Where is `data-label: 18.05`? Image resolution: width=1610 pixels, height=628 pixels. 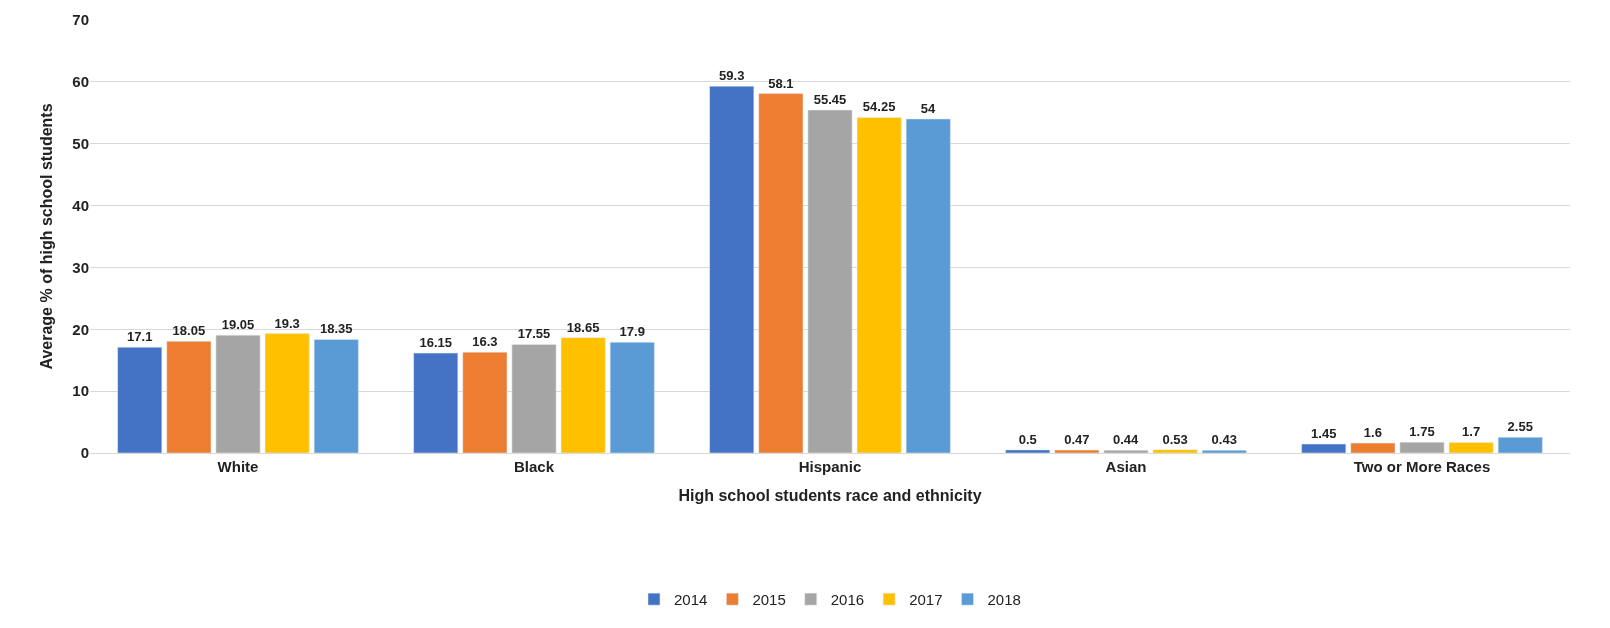 data-label: 18.05 is located at coordinates (189, 331).